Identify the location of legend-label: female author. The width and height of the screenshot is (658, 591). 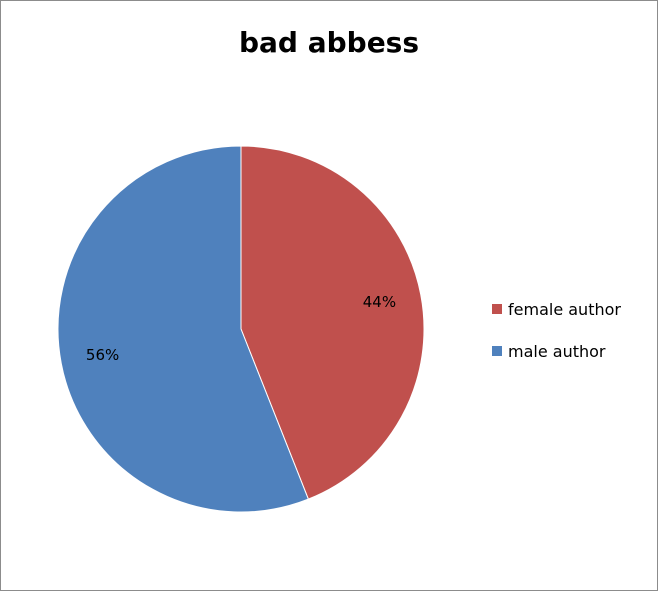
(564, 309).